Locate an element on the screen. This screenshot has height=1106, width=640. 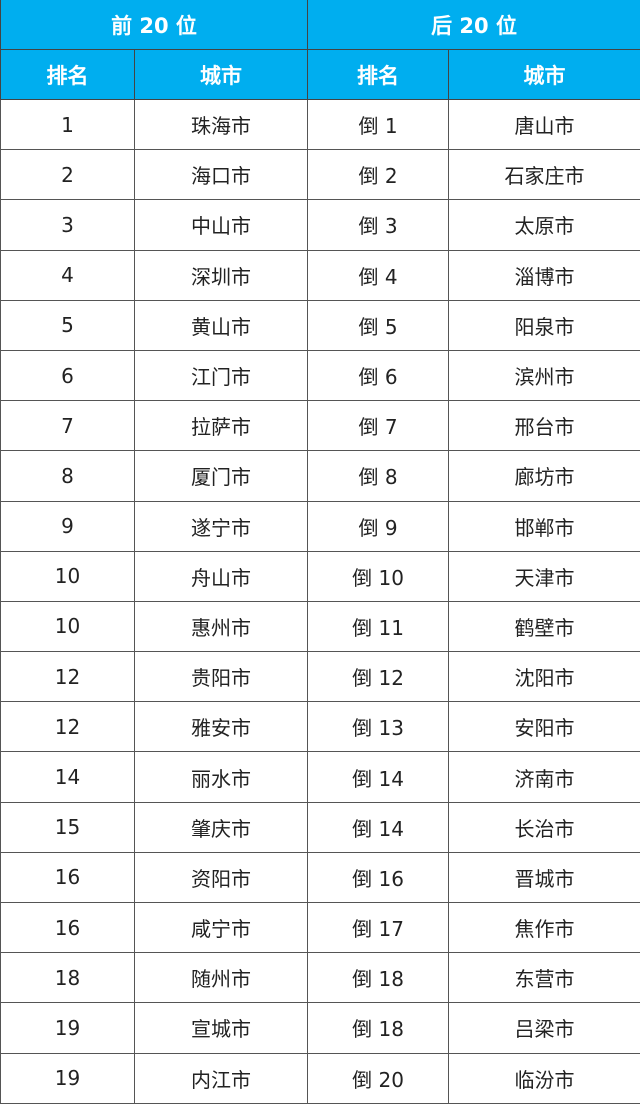
bottom-rank-cell: 倒 8 is located at coordinates (378, 476).